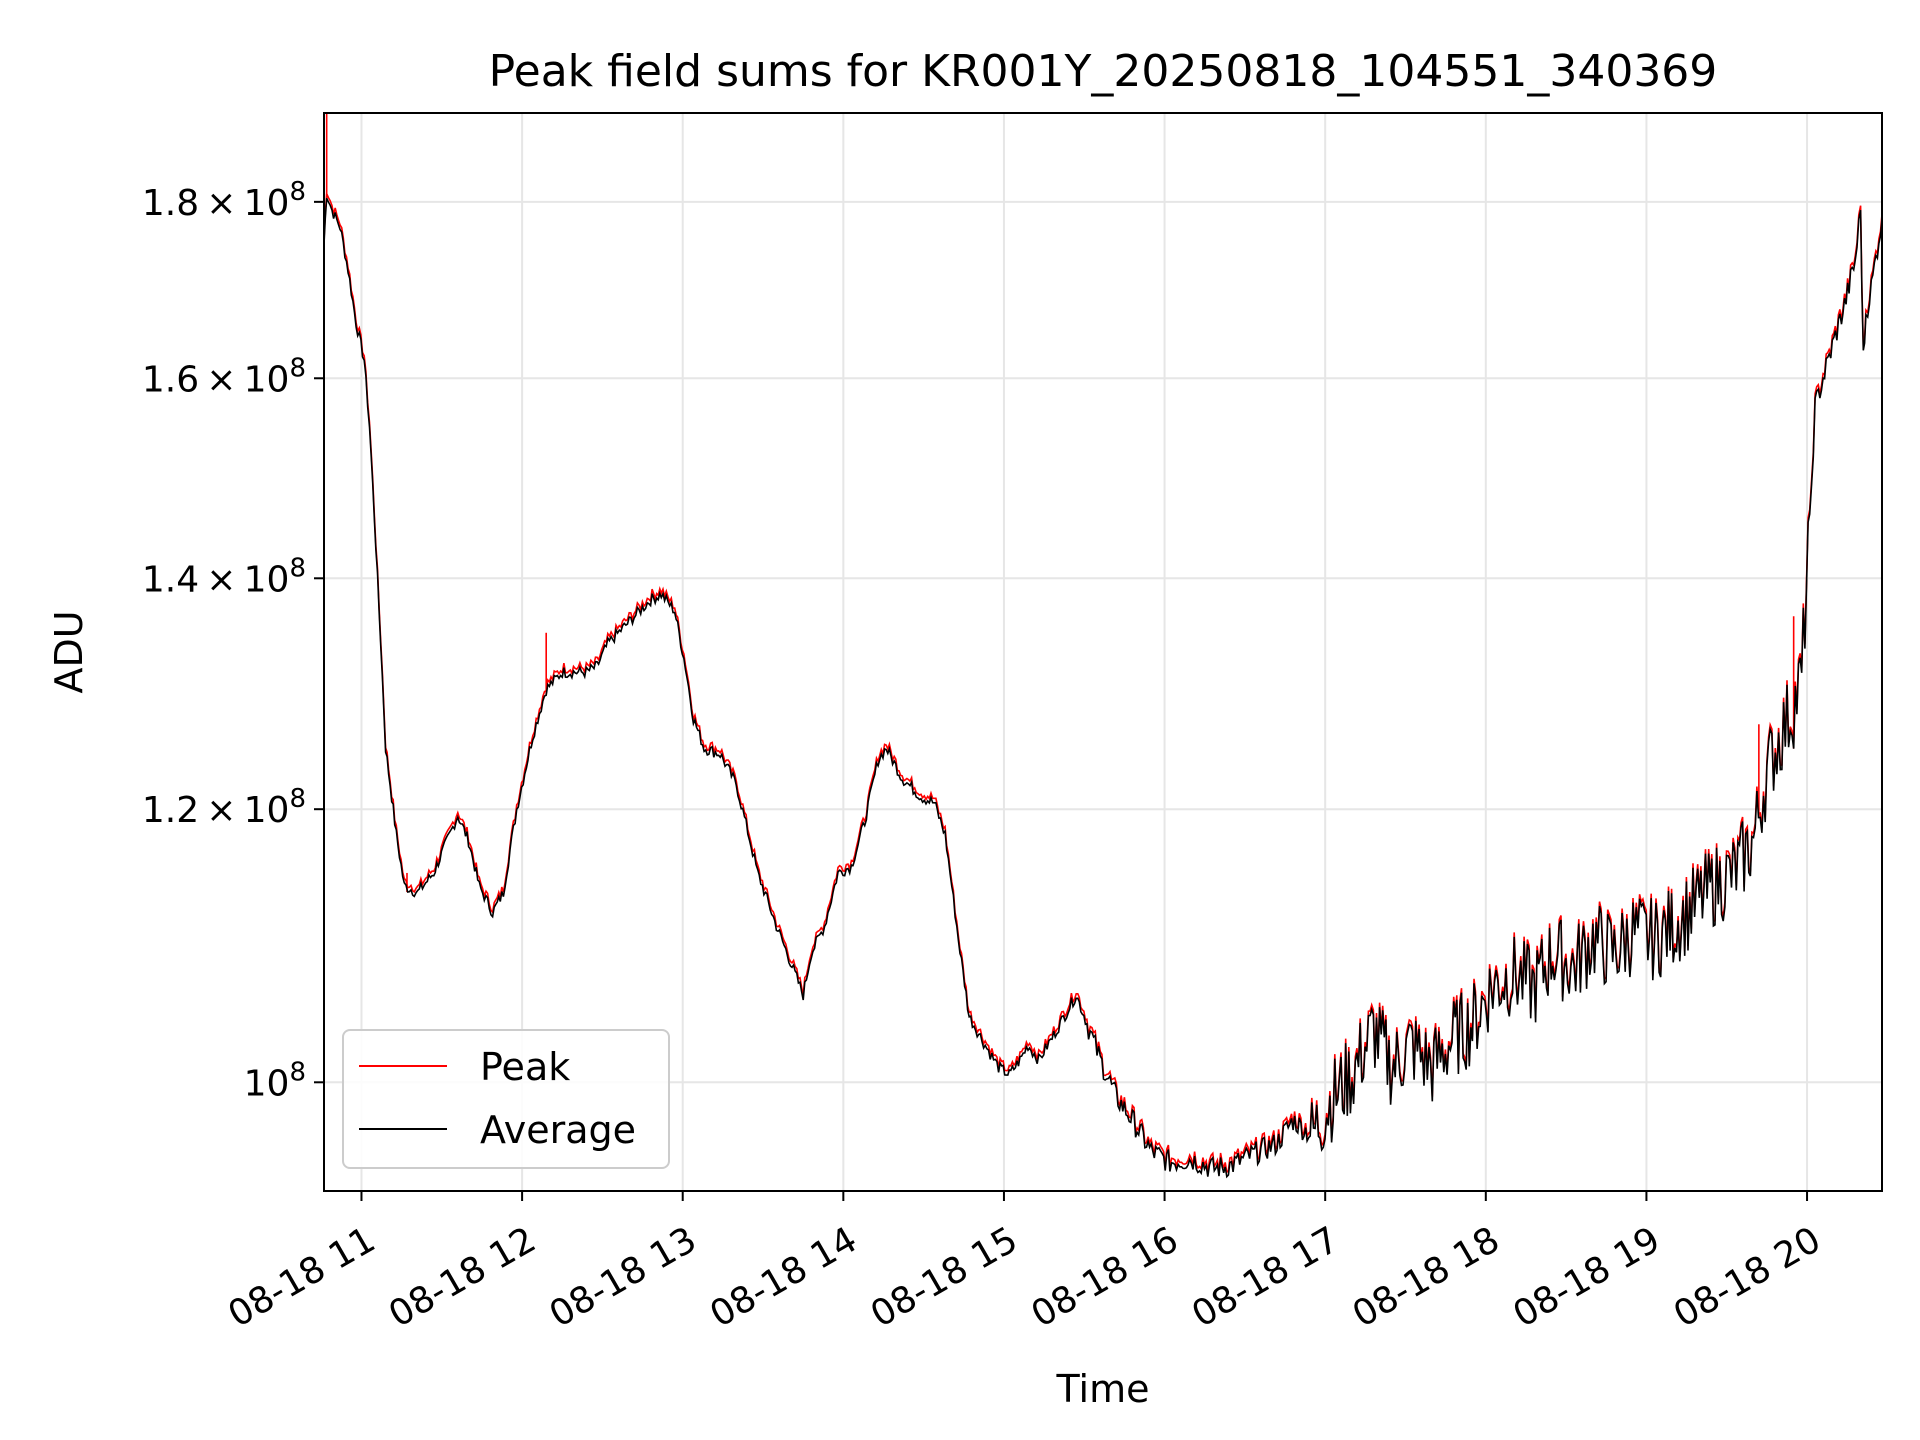 This screenshot has height=1440, width=1920. I want to click on x-tick-label: 08-18 17, so click(1265, 1277).